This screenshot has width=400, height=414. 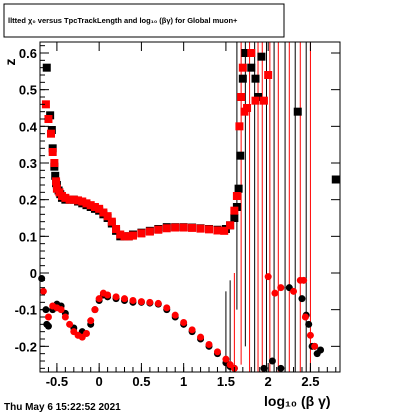 I want to click on title-box, so click(x=144, y=20).